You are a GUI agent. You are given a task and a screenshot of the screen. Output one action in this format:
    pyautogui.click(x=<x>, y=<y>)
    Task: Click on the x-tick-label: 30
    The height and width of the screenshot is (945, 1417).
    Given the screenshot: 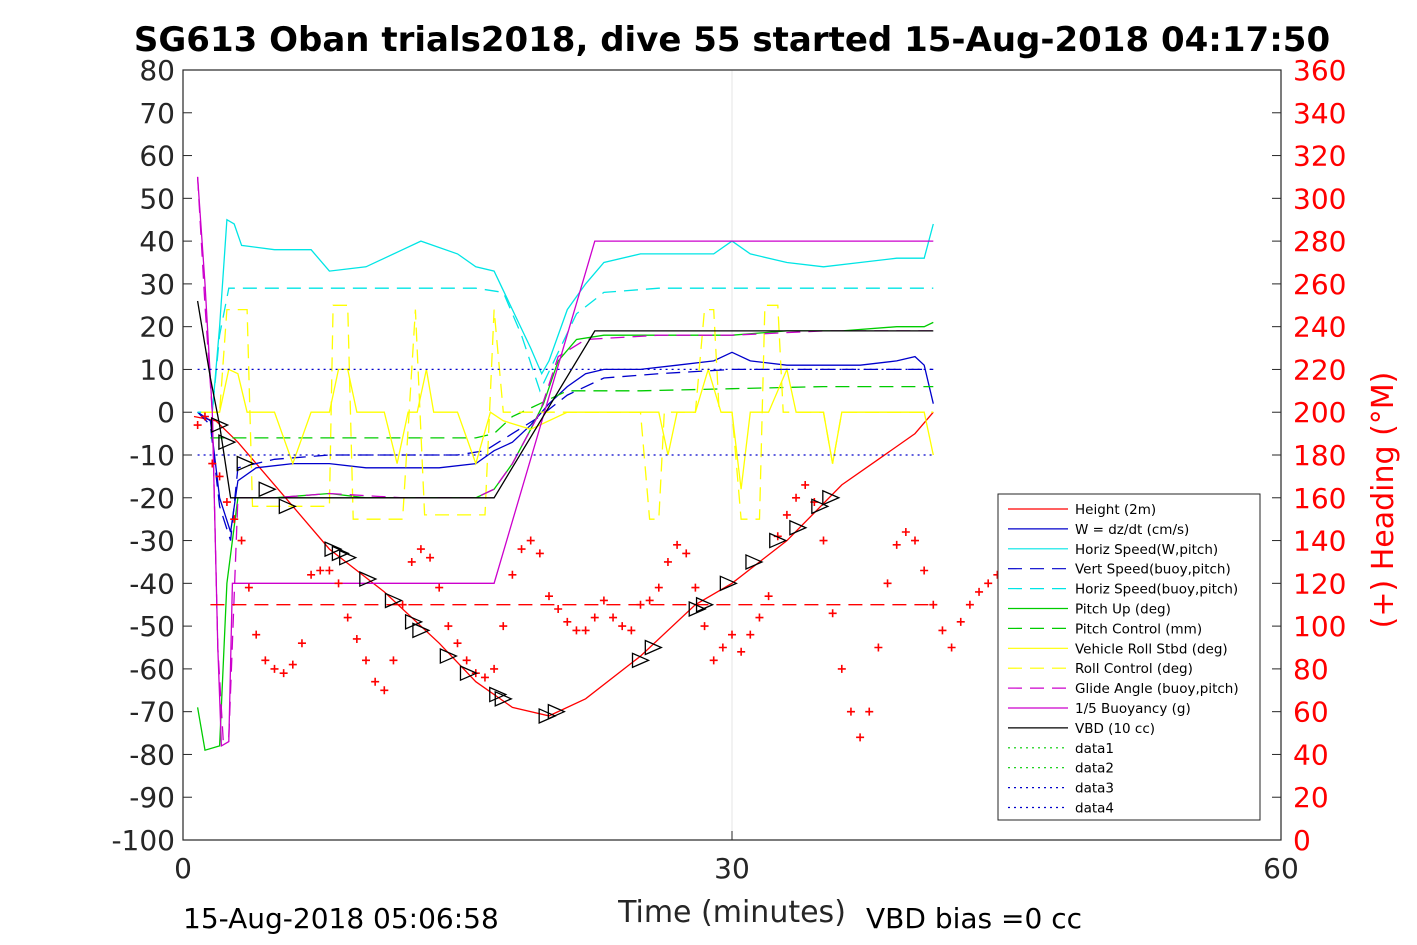 What is the action you would take?
    pyautogui.click(x=732, y=868)
    